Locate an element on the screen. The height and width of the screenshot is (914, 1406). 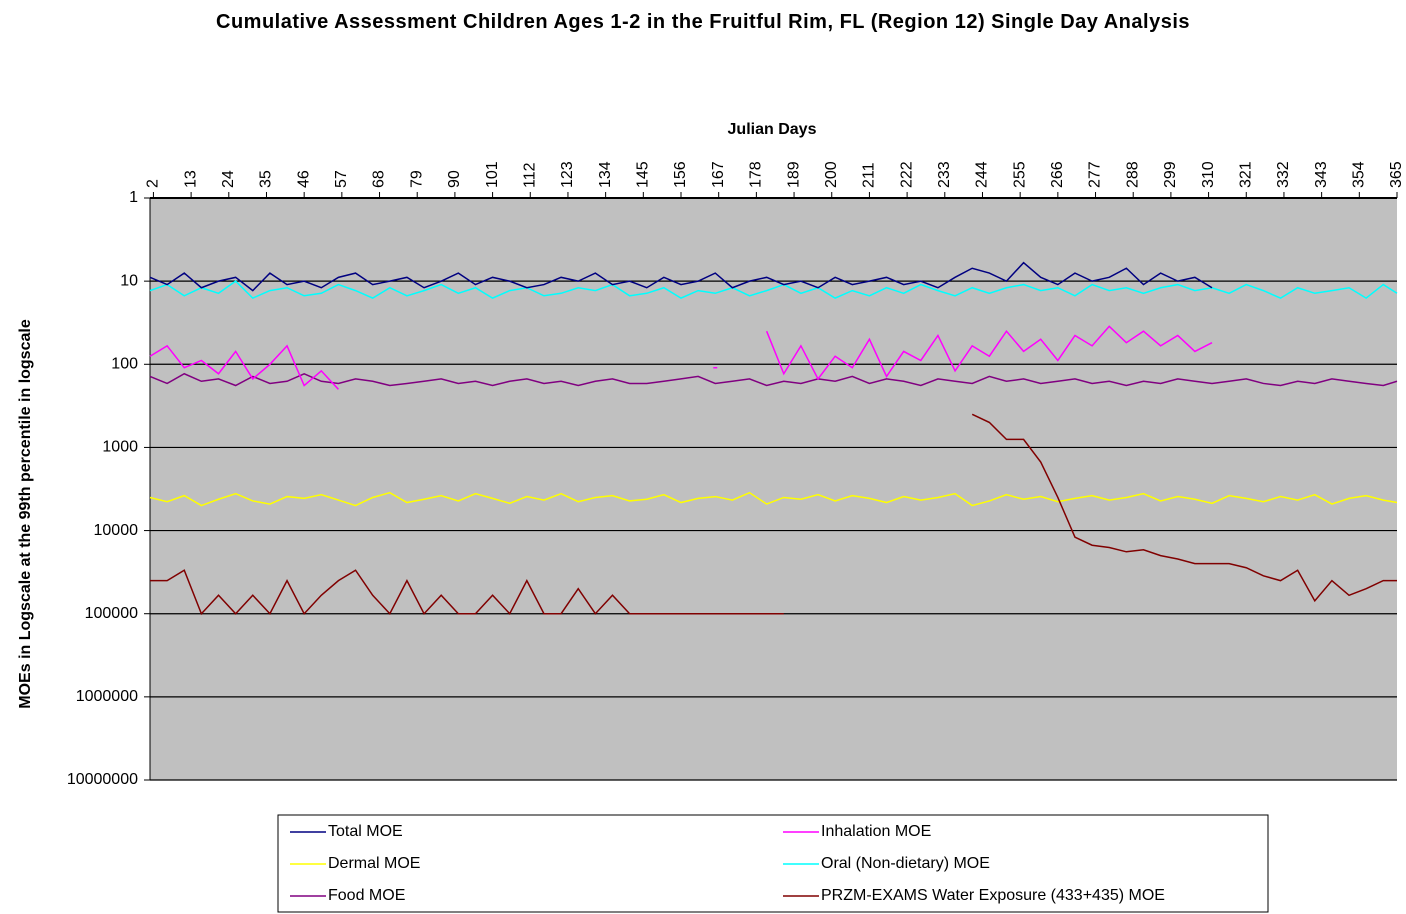
x-tick-label: 134 is located at coordinates (605, 174).